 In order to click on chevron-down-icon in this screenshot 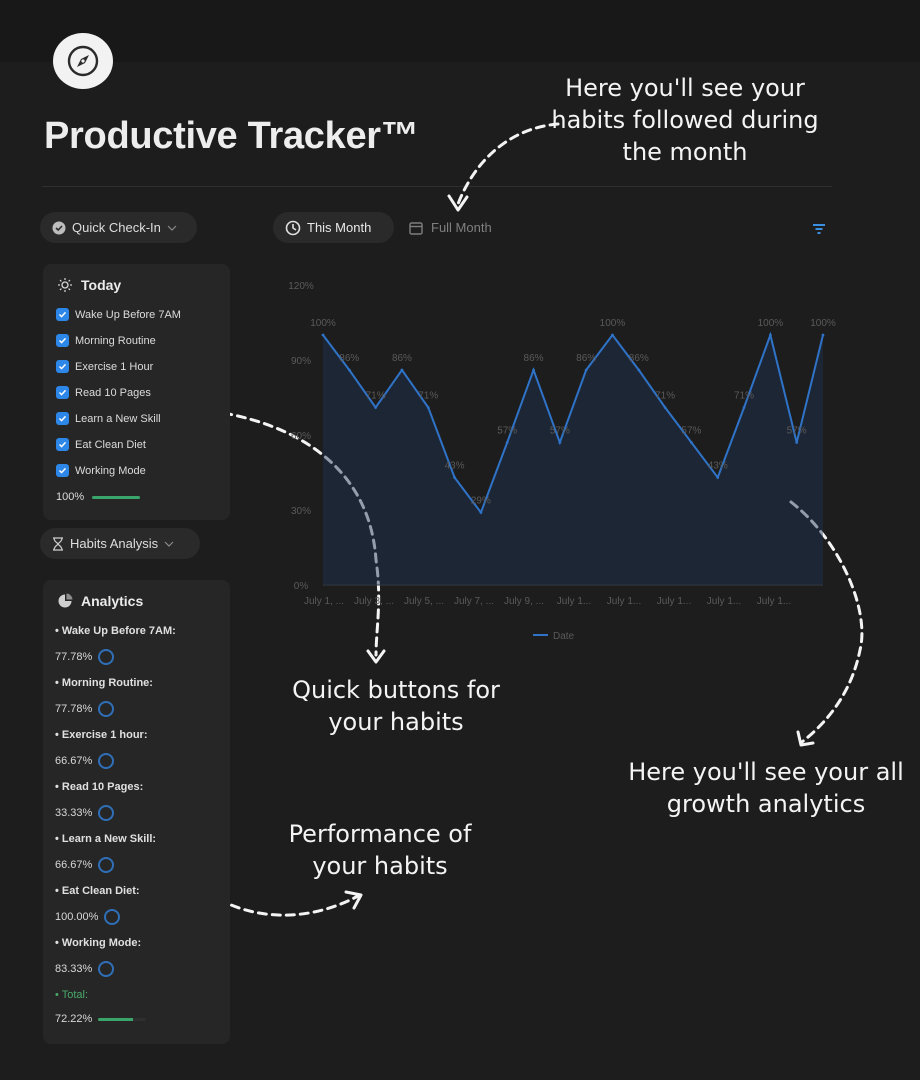, I will do `click(172, 228)`.